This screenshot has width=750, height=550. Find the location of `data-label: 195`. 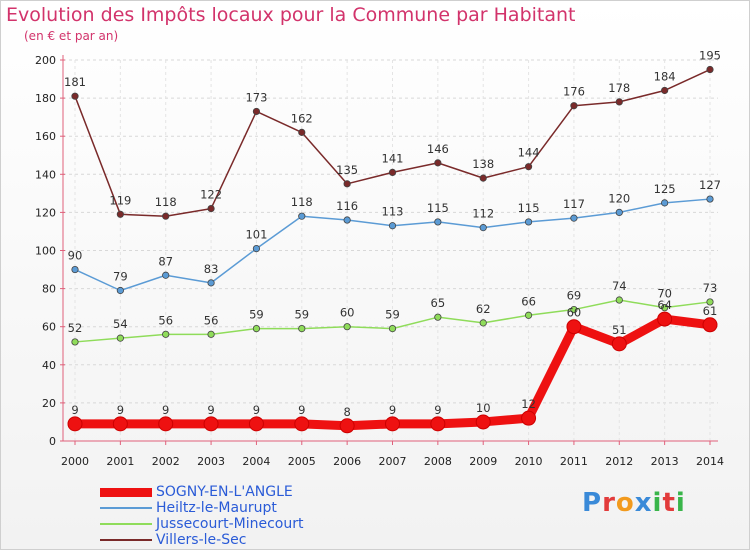

data-label: 195 is located at coordinates (710, 56).